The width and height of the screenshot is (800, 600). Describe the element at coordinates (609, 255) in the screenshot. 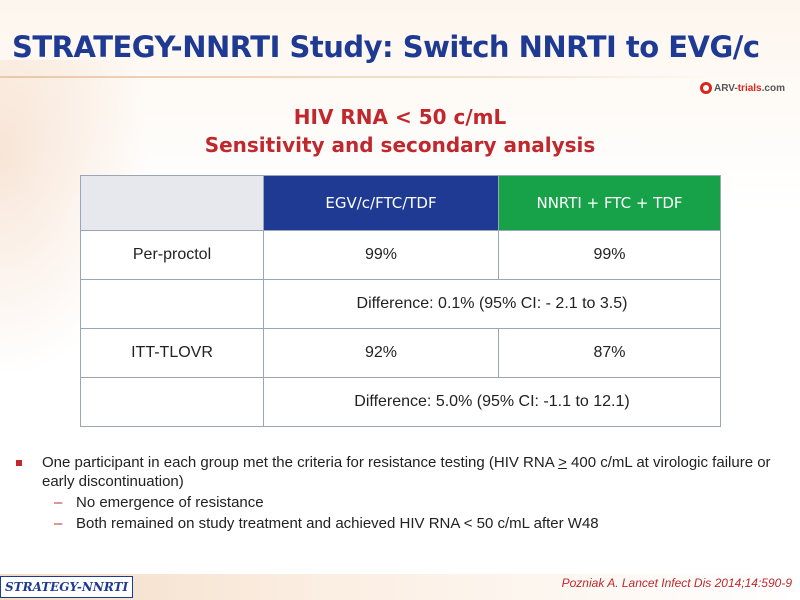

I see `cell-nnrti-value: 99%` at that location.